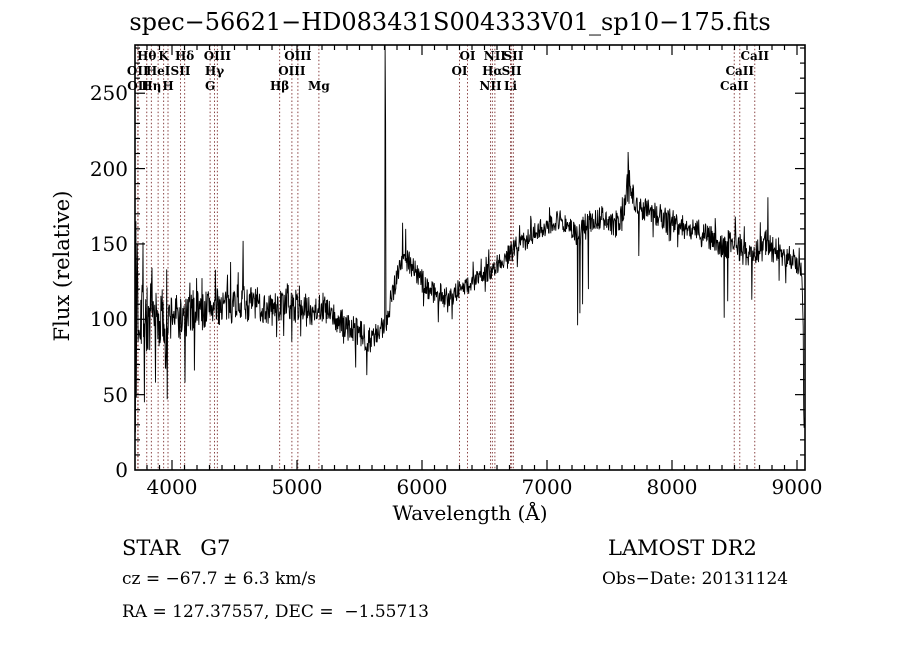 The height and width of the screenshot is (649, 900). I want to click on x-axis-label: Wavelength (Å), so click(470, 513).